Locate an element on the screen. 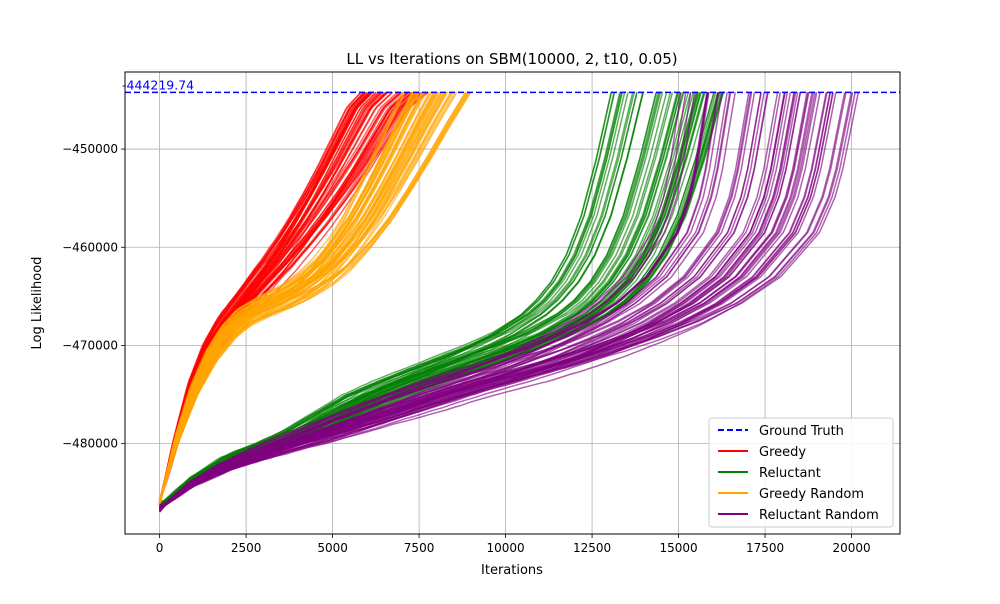 The image size is (1000, 604). x-tick-label: 2500 is located at coordinates (246, 548).